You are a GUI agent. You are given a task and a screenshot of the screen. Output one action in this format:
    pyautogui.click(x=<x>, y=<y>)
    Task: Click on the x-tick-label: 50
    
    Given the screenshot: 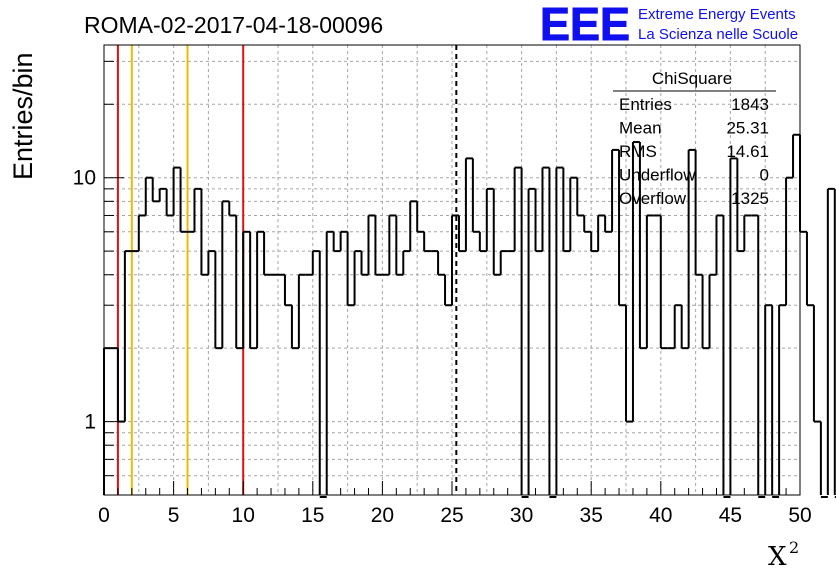 What is the action you would take?
    pyautogui.click(x=799, y=515)
    